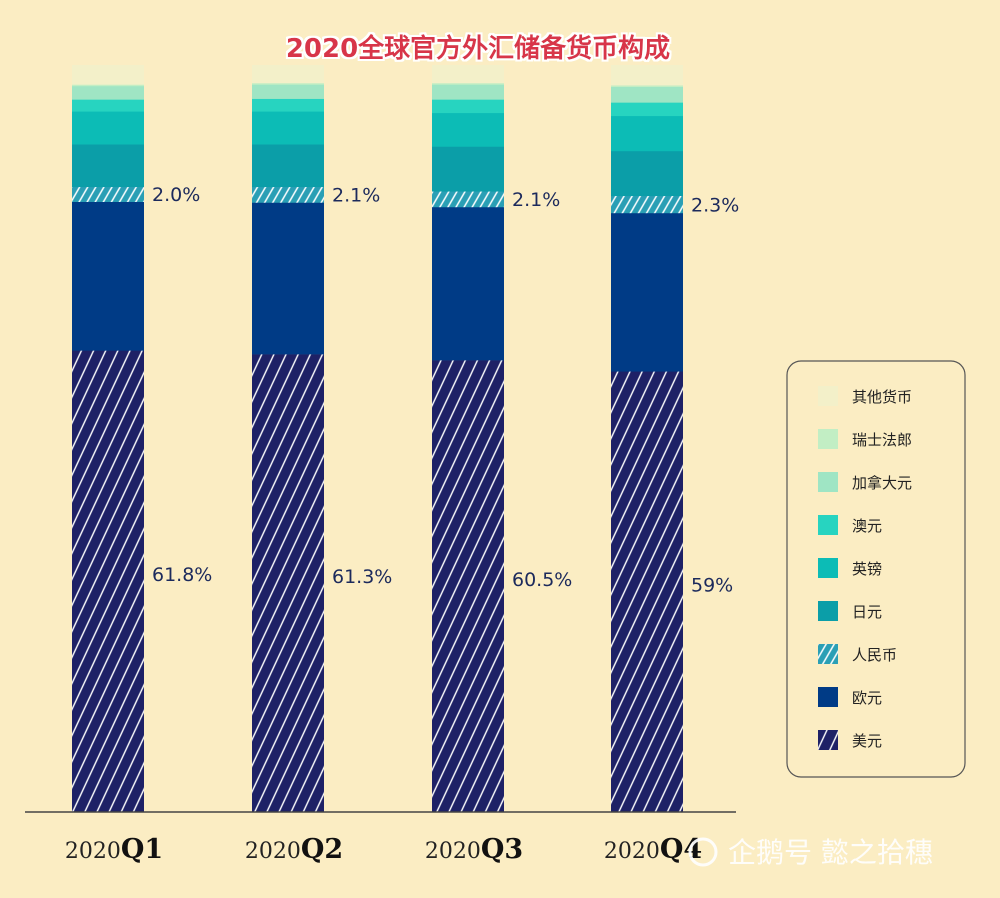 Image resolution: width=1000 pixels, height=898 pixels. What do you see at coordinates (294, 849) in the screenshot?
I see `x-tick-label-1: 2020Q2` at bounding box center [294, 849].